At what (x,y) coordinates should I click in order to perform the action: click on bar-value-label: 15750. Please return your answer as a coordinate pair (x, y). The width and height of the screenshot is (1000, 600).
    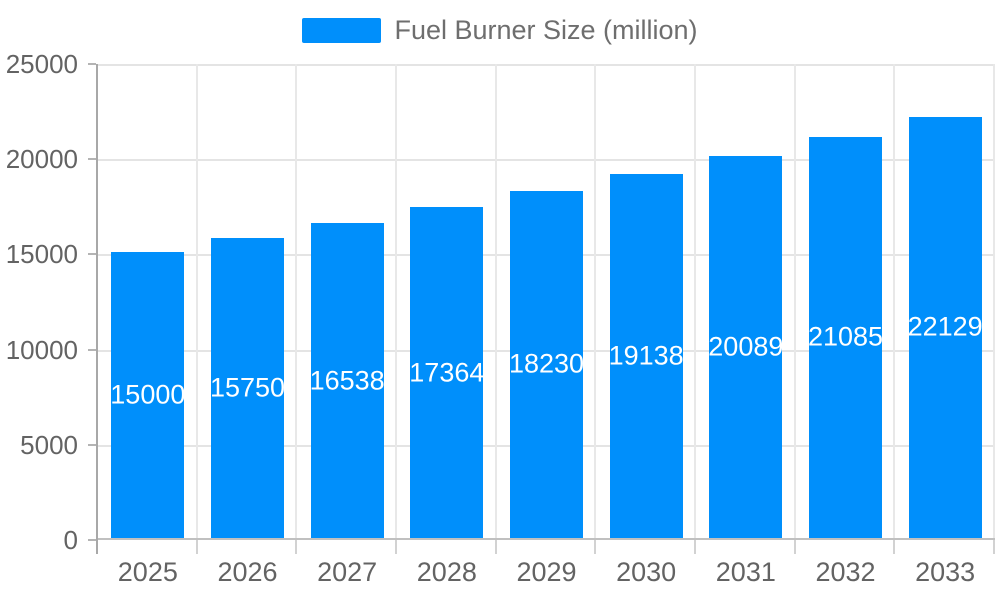
    Looking at the image, I should click on (247, 387).